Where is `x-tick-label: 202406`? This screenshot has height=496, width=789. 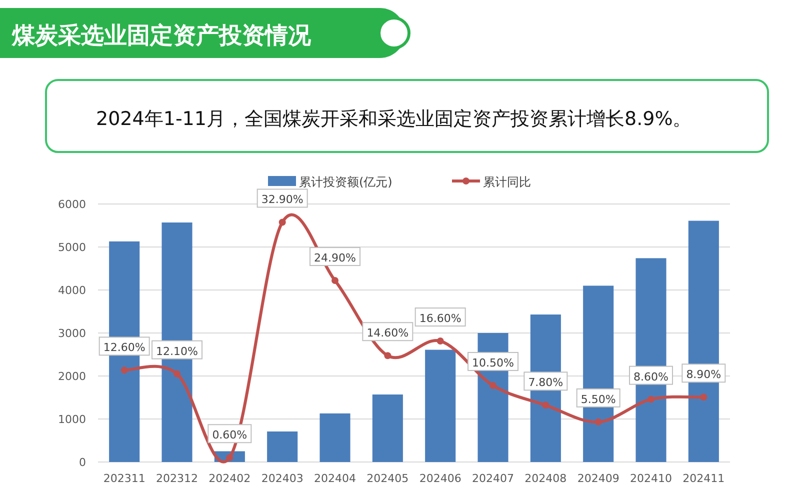
x-tick-label: 202406 is located at coordinates (440, 478).